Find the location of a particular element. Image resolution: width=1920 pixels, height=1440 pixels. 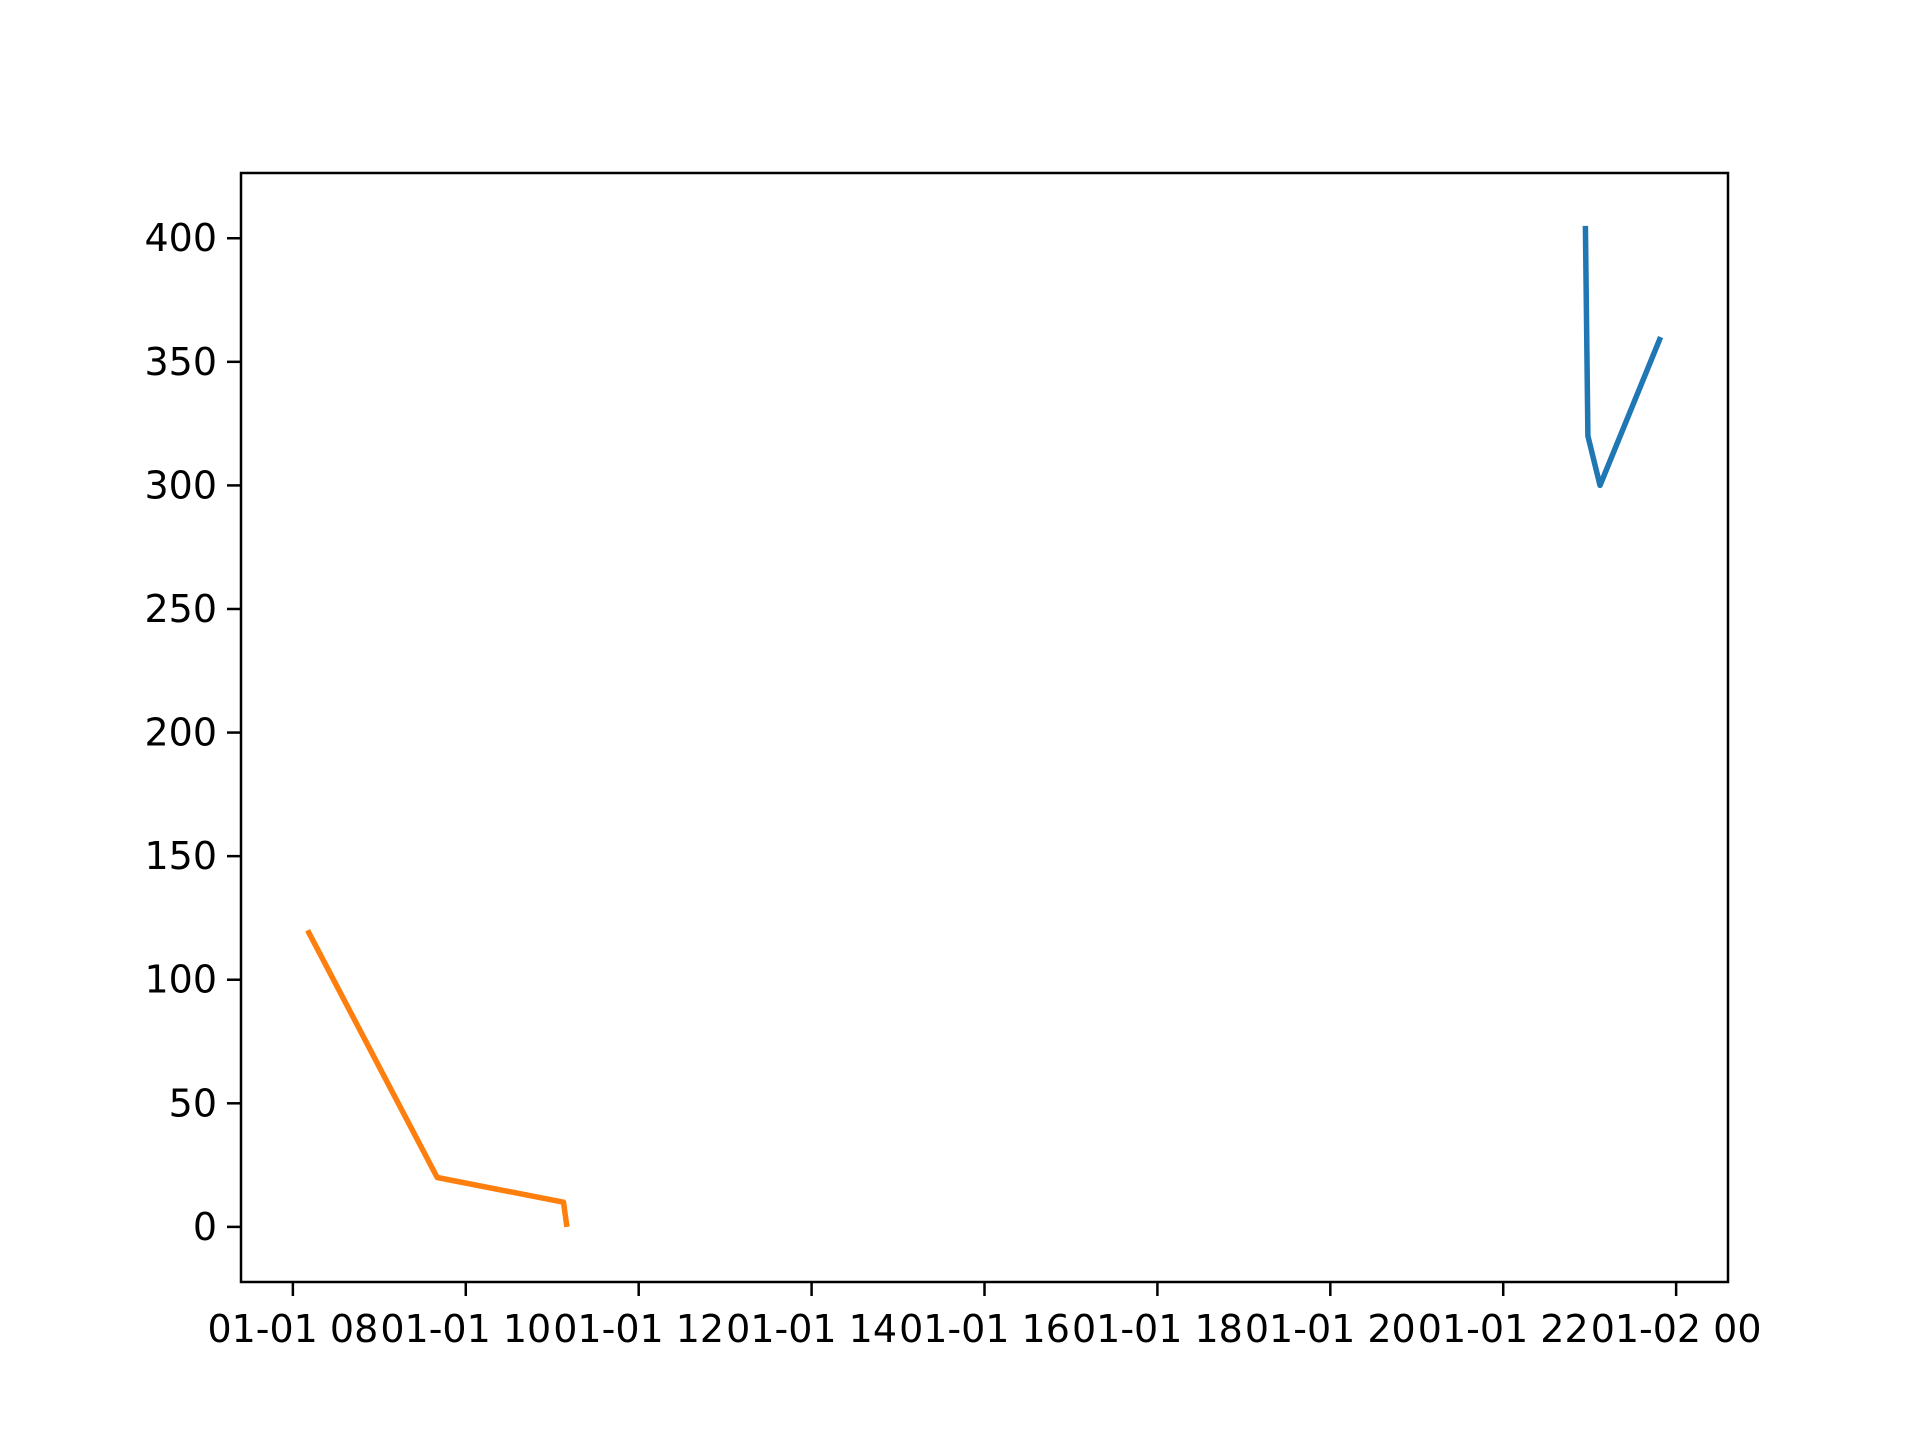

y-tick-label: 200 is located at coordinates (180, 733).